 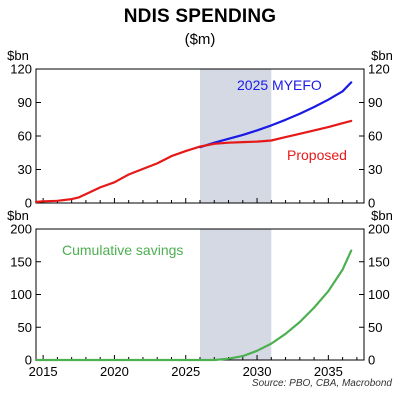 I want to click on series-label-proposed: Proposed, so click(x=317, y=155).